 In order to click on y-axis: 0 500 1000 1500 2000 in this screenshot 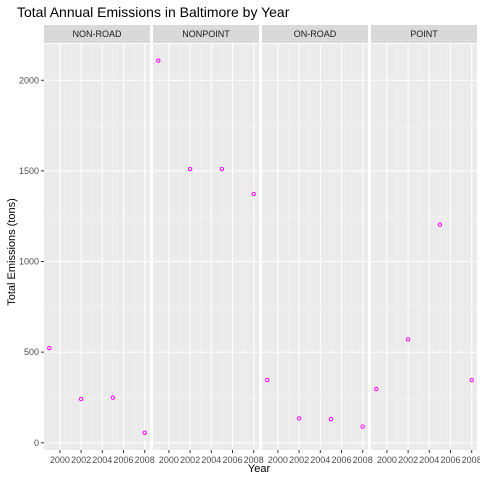, I will do `click(31, 261)`.